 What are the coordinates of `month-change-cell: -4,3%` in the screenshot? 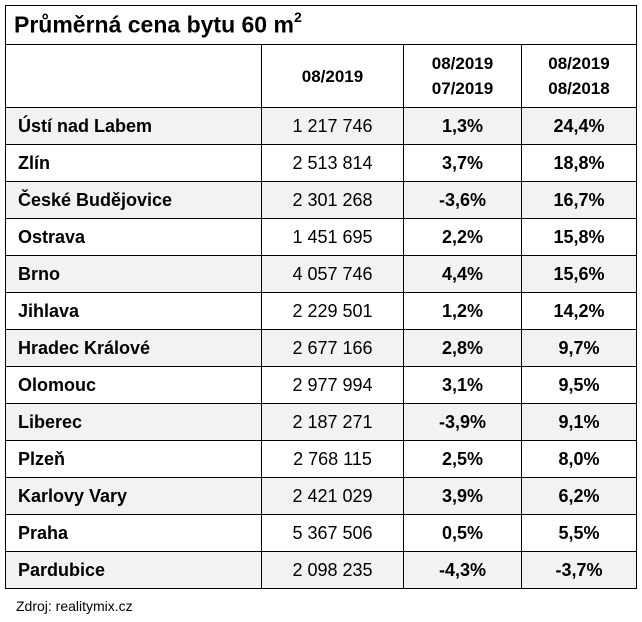 It's located at (462, 570).